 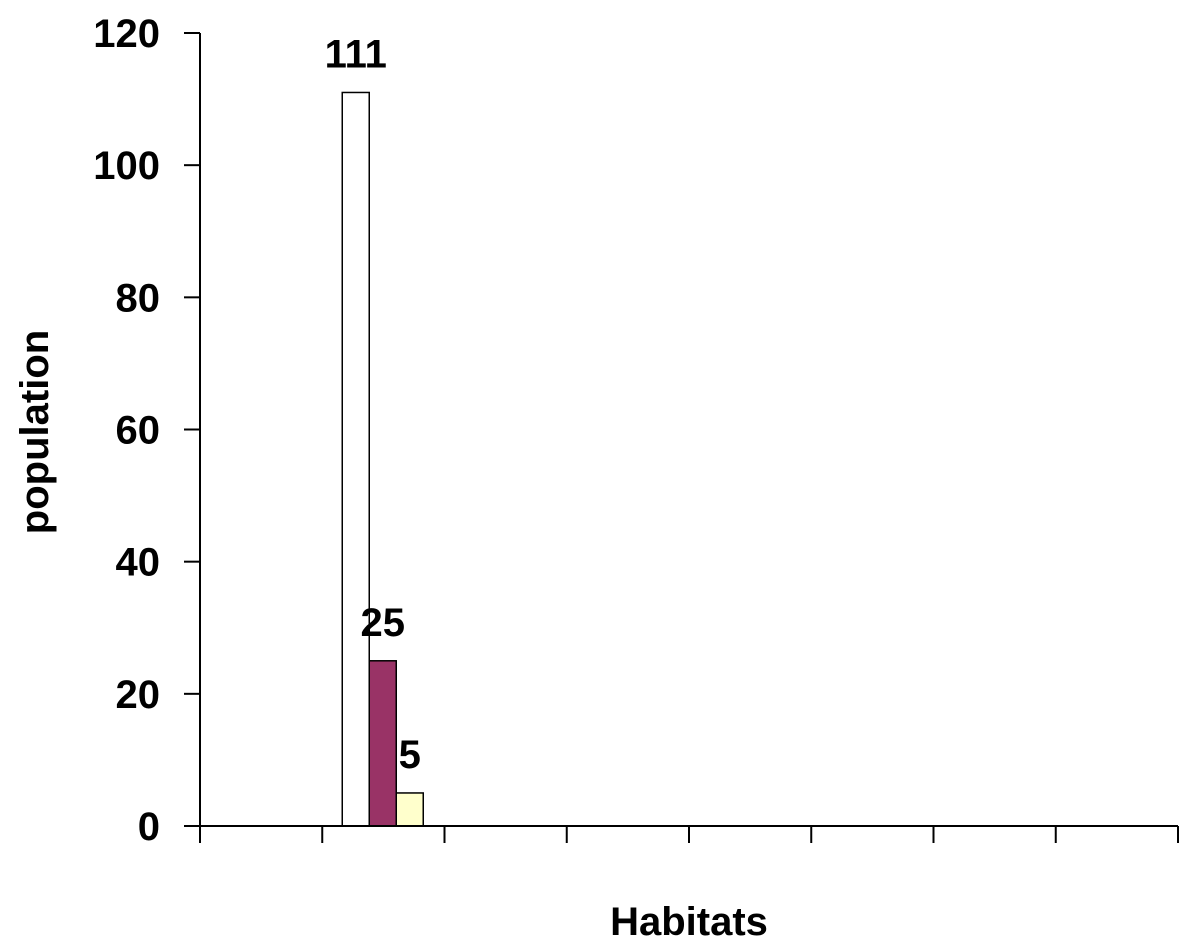 I want to click on y-tick-label: 20, so click(x=138, y=695).